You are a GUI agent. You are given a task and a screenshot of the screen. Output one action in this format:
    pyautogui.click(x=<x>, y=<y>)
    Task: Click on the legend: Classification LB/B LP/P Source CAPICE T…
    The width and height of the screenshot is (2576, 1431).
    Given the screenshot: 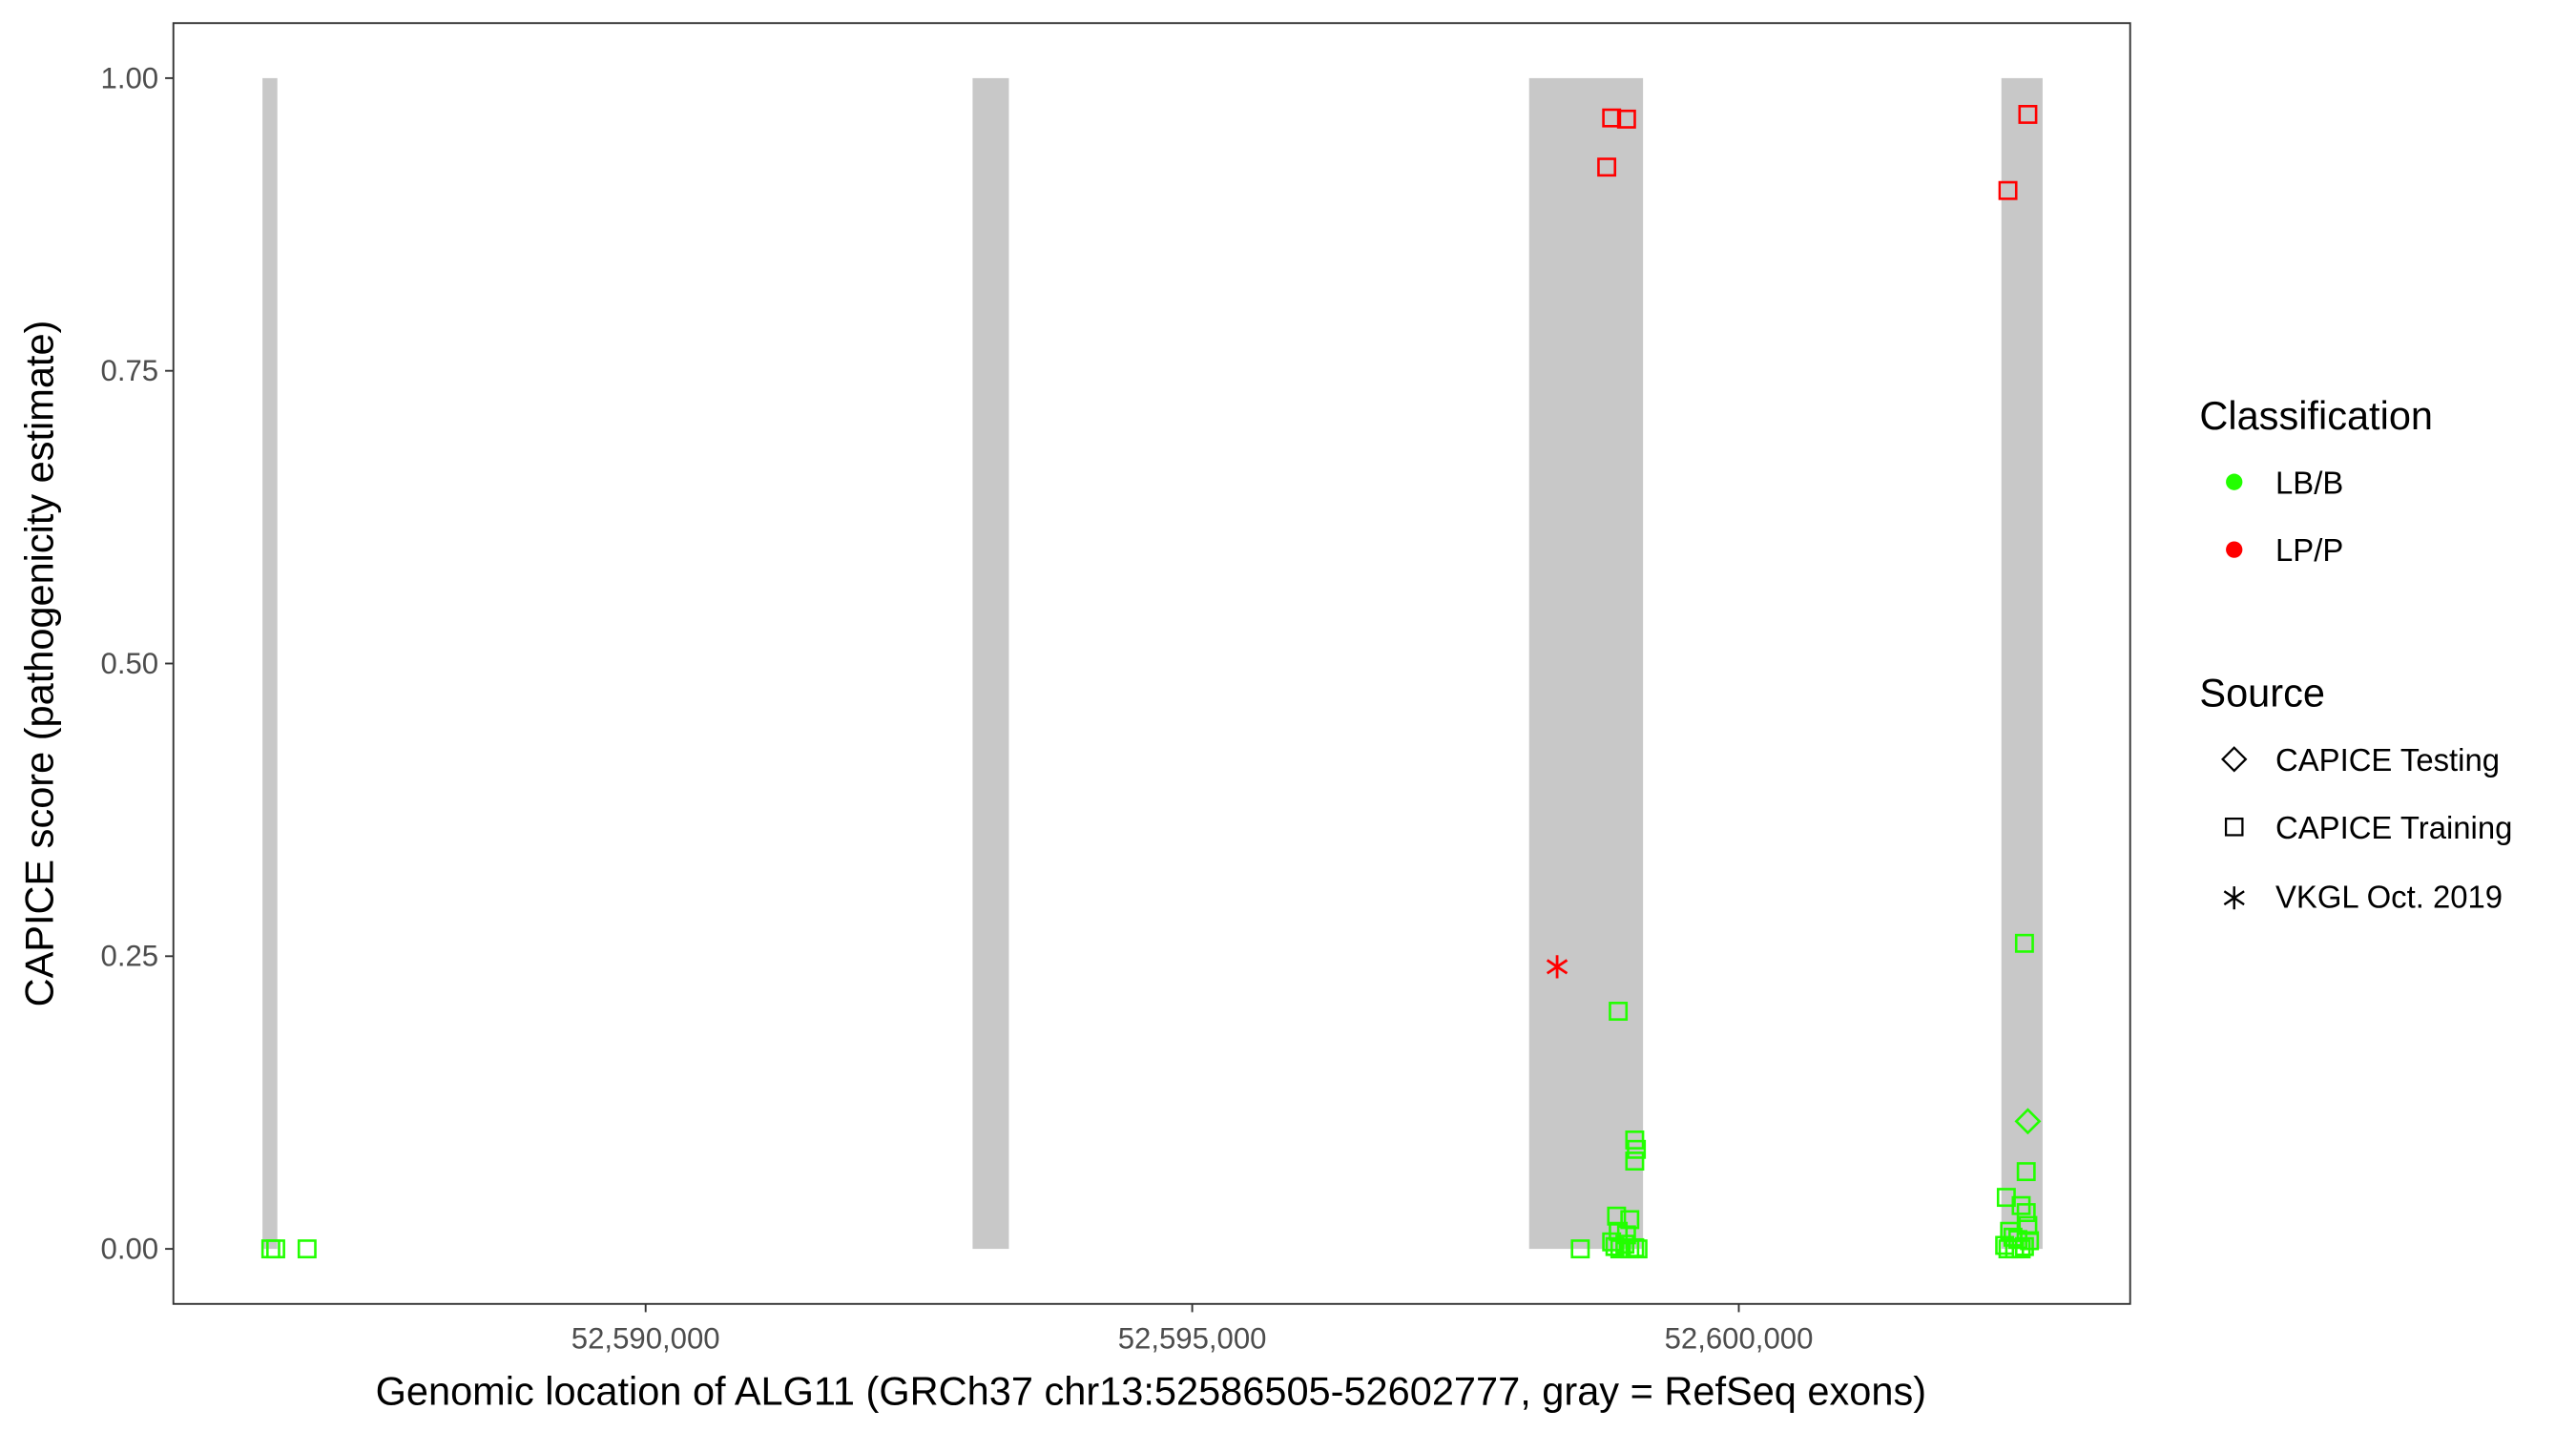 What is the action you would take?
    pyautogui.click(x=2355, y=654)
    